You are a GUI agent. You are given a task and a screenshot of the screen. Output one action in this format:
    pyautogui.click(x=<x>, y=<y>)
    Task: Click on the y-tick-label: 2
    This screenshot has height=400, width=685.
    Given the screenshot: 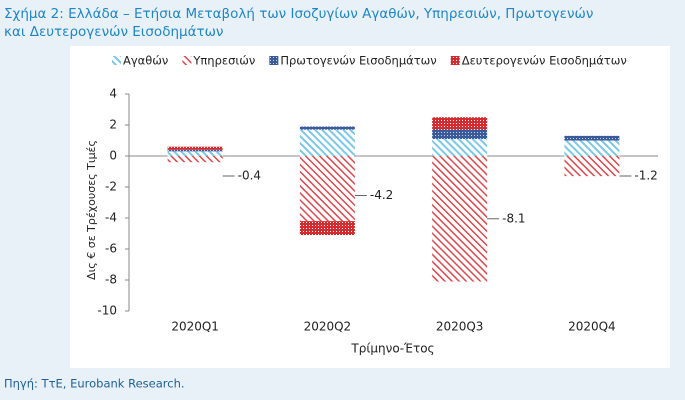 What is the action you would take?
    pyautogui.click(x=113, y=125)
    